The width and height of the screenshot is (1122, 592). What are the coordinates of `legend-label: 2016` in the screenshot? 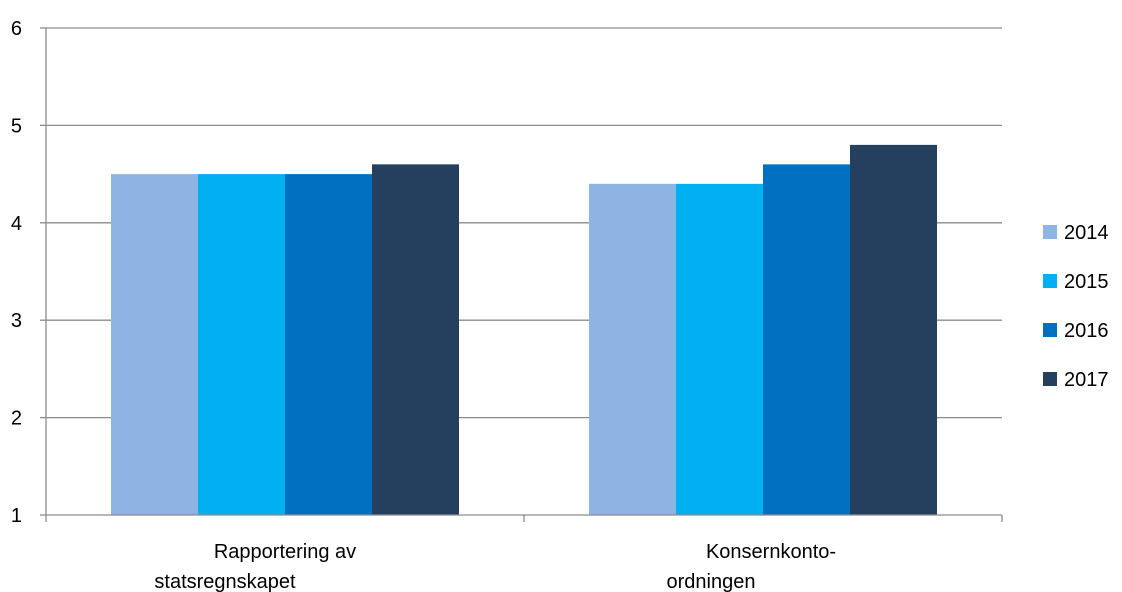 It's located at (1086, 331).